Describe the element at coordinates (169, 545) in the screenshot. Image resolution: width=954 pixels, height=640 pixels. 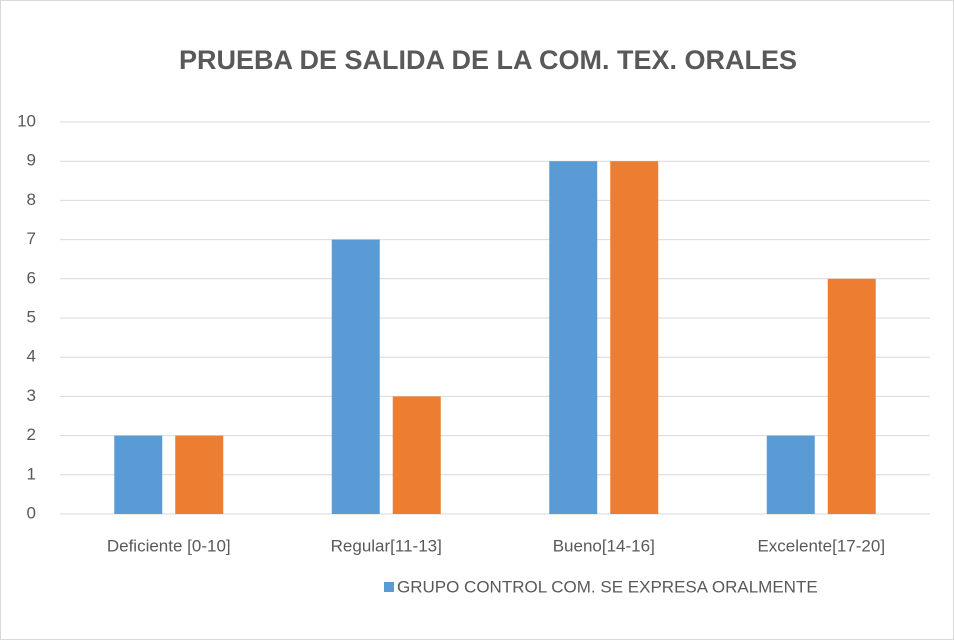
I see `x-tick-label: Deficiente [0-10]` at that location.